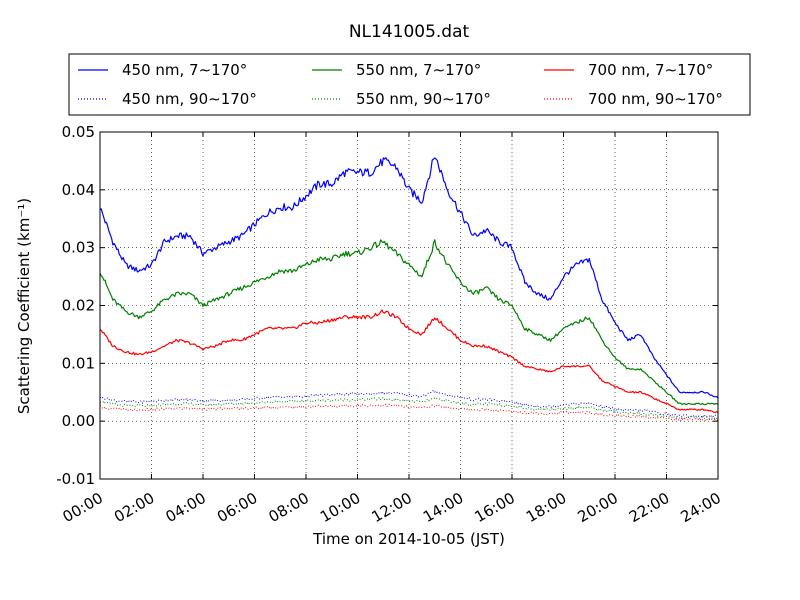 The height and width of the screenshot is (600, 800). What do you see at coordinates (423, 99) in the screenshot?
I see `legend-label: 550 nm, 90∼170°` at bounding box center [423, 99].